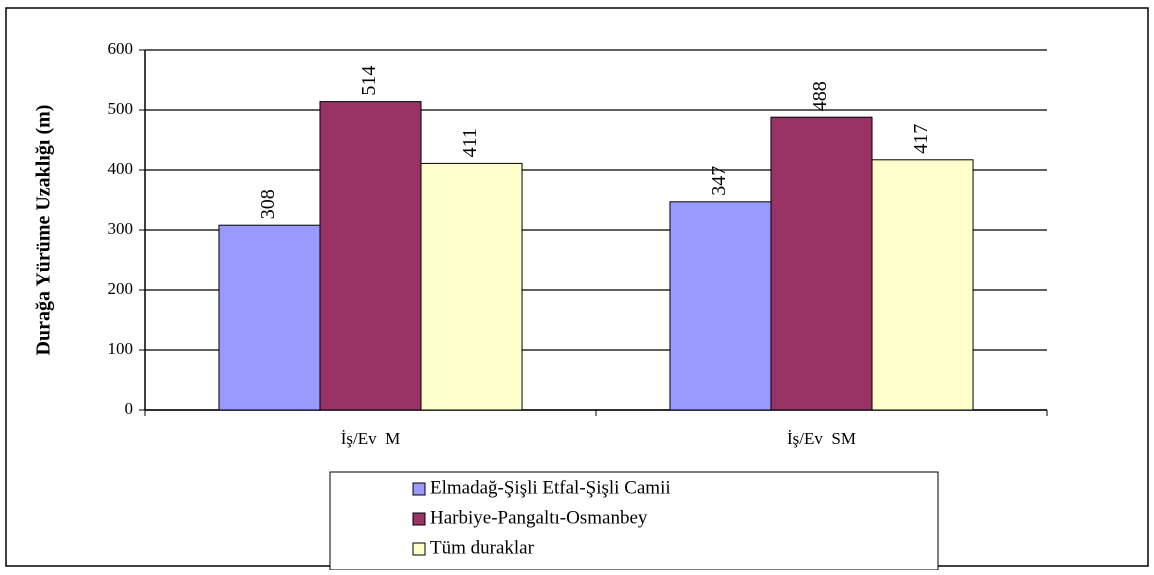  I want to click on x-tick-label: İş/Ev M, so click(371, 438).